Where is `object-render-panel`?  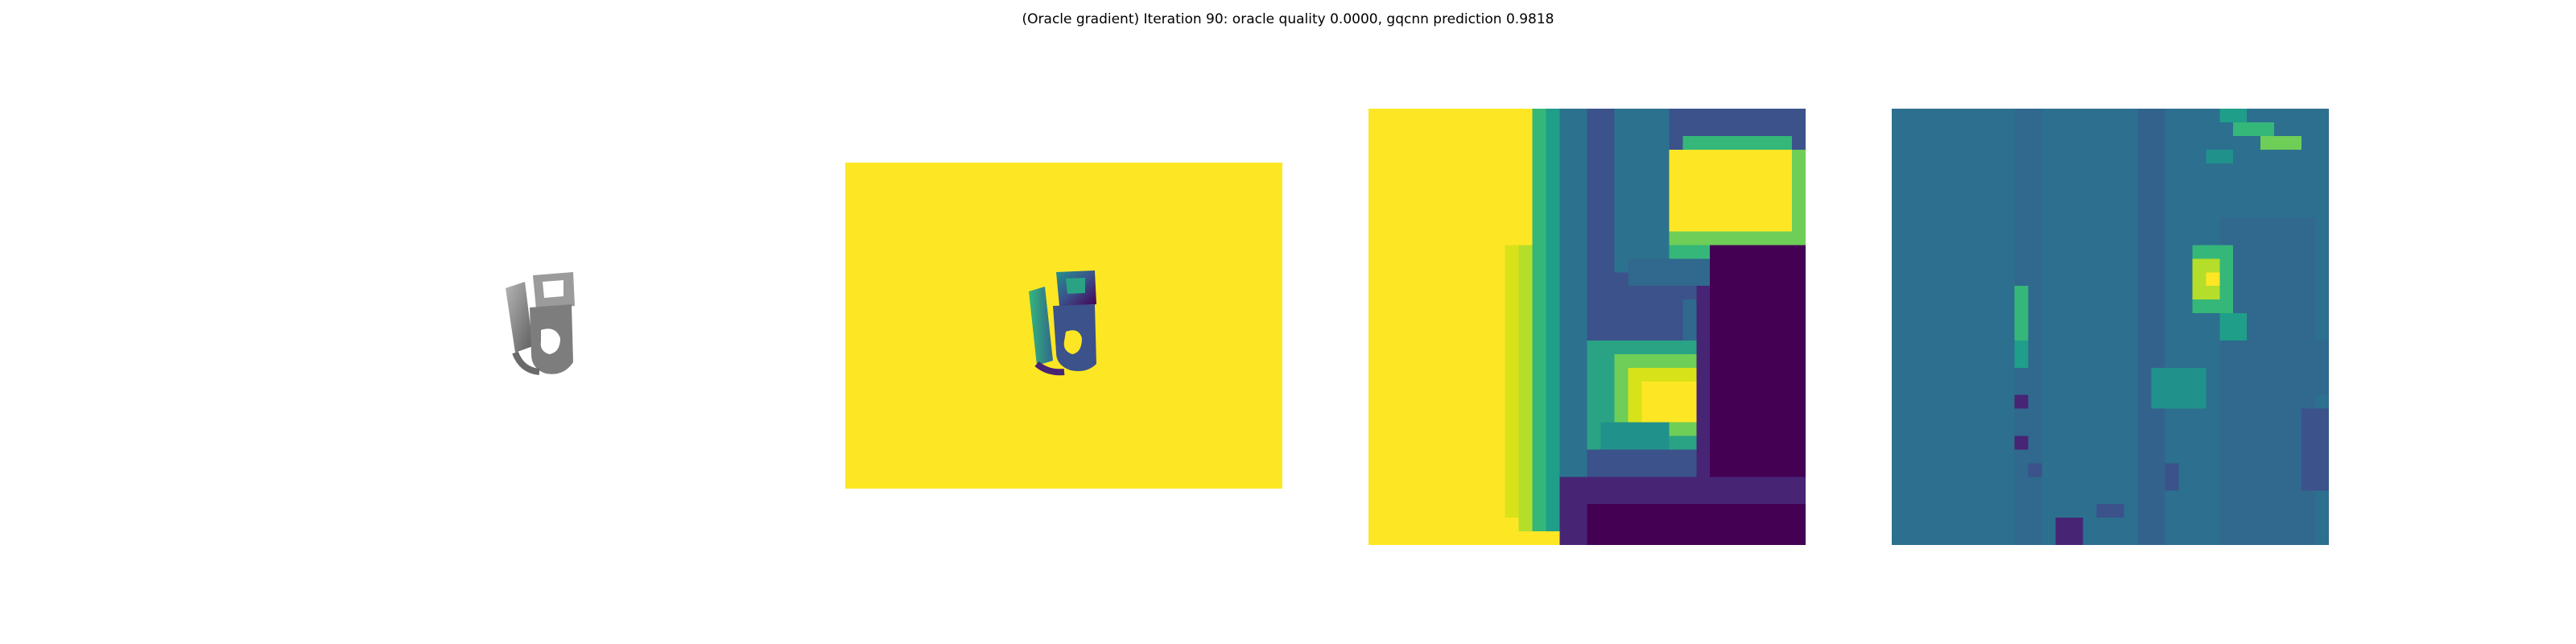 object-render-panel is located at coordinates (539, 326).